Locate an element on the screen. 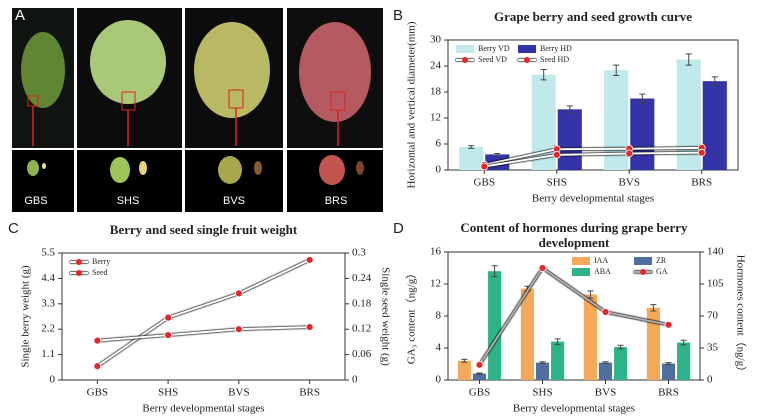  y-tick-label: 16 is located at coordinates (436, 252).